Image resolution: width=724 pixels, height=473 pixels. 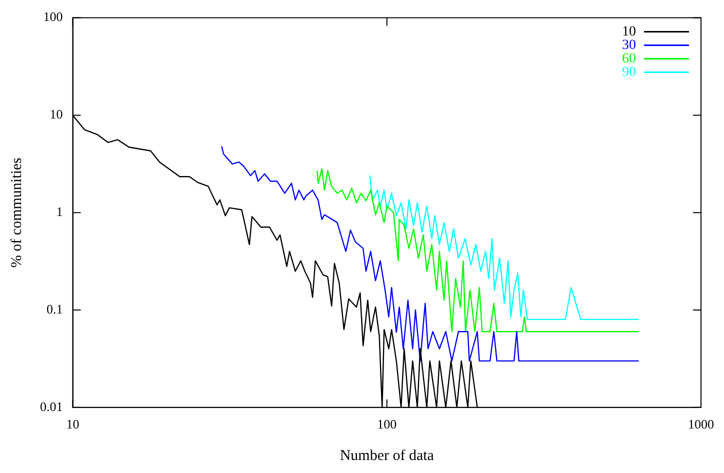 What do you see at coordinates (387, 456) in the screenshot?
I see `x-axis-title: Number of data` at bounding box center [387, 456].